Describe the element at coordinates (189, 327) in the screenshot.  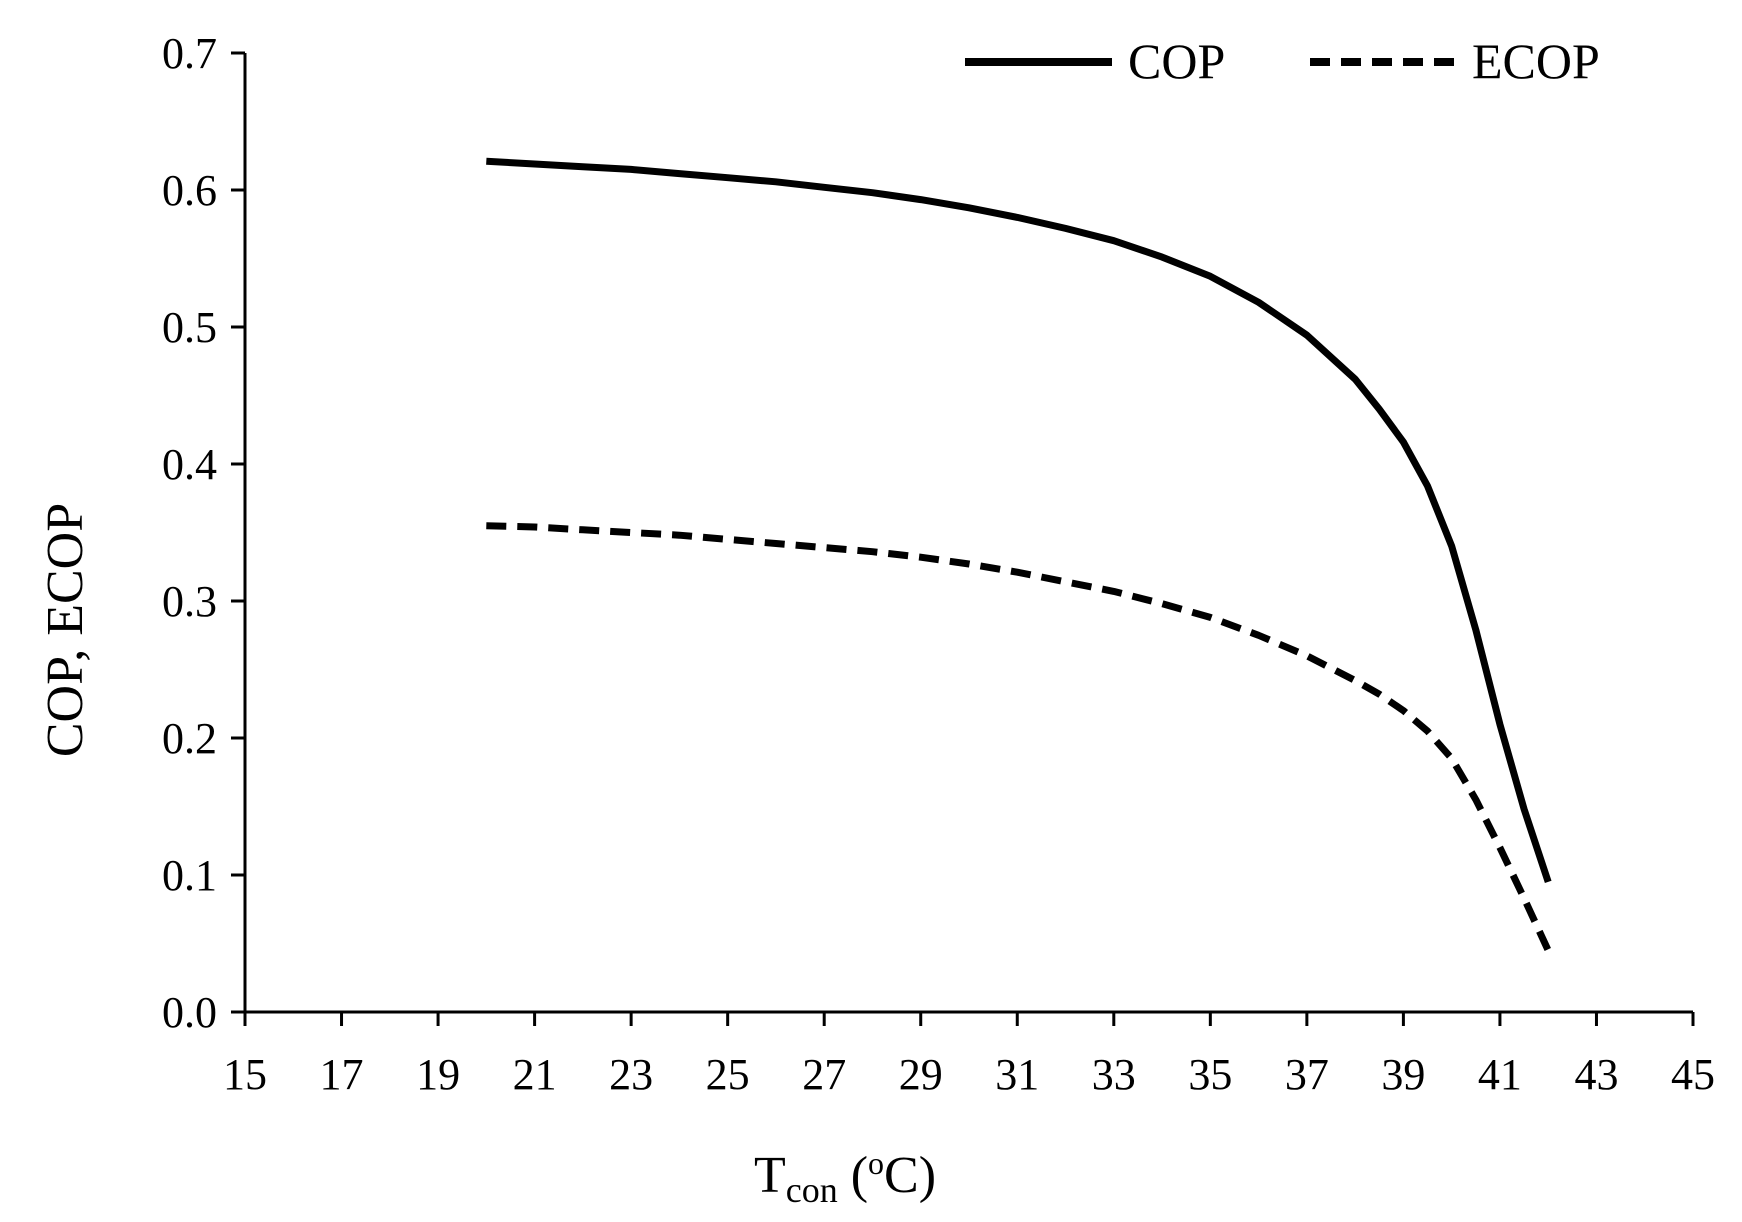
I see `y-tick-label: 0.5` at that location.